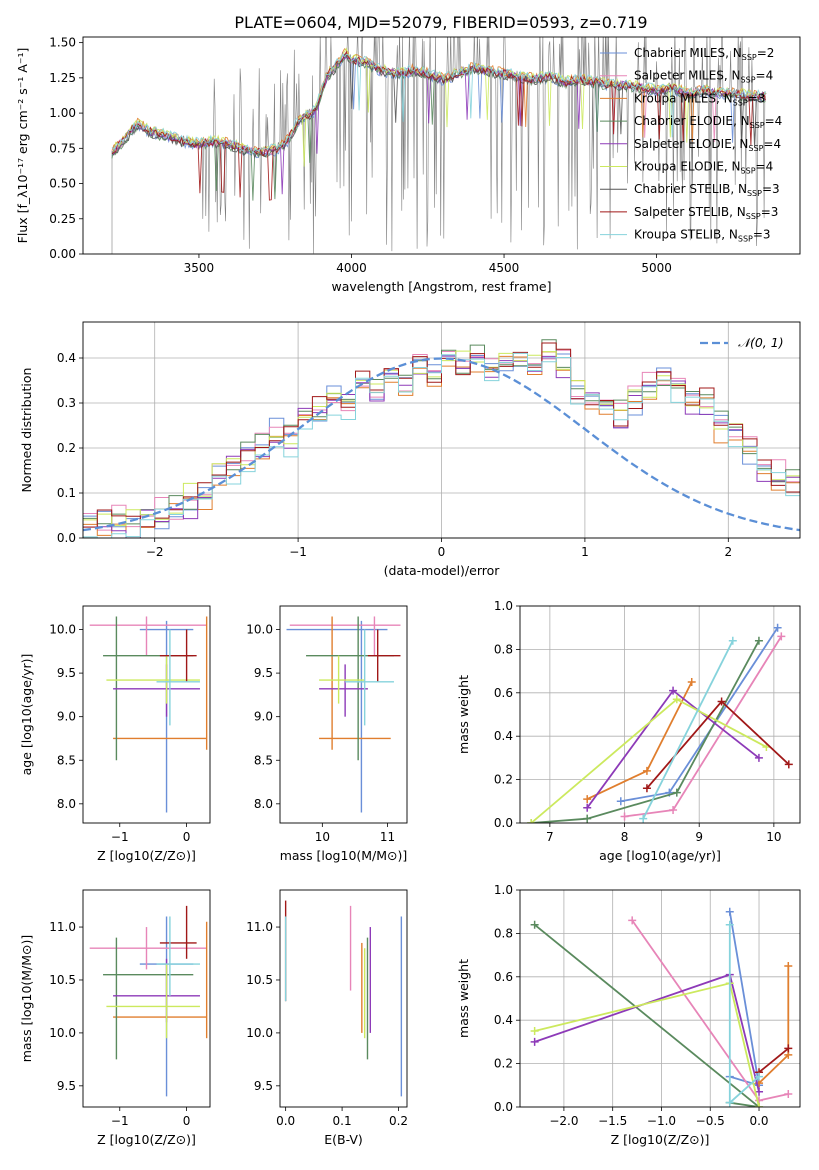 This screenshot has width=819, height=1170. Describe the element at coordinates (550, 837) in the screenshot. I see `x-tick-label: 7` at that location.